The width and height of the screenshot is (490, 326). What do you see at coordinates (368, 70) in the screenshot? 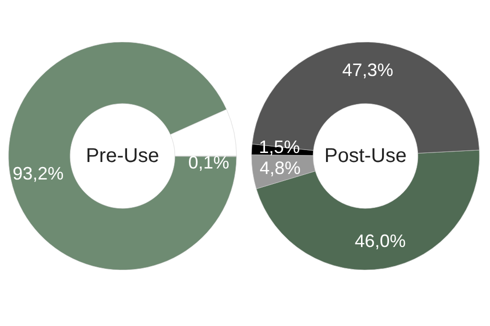
I see `data-label: 47,3%` at bounding box center [368, 70].